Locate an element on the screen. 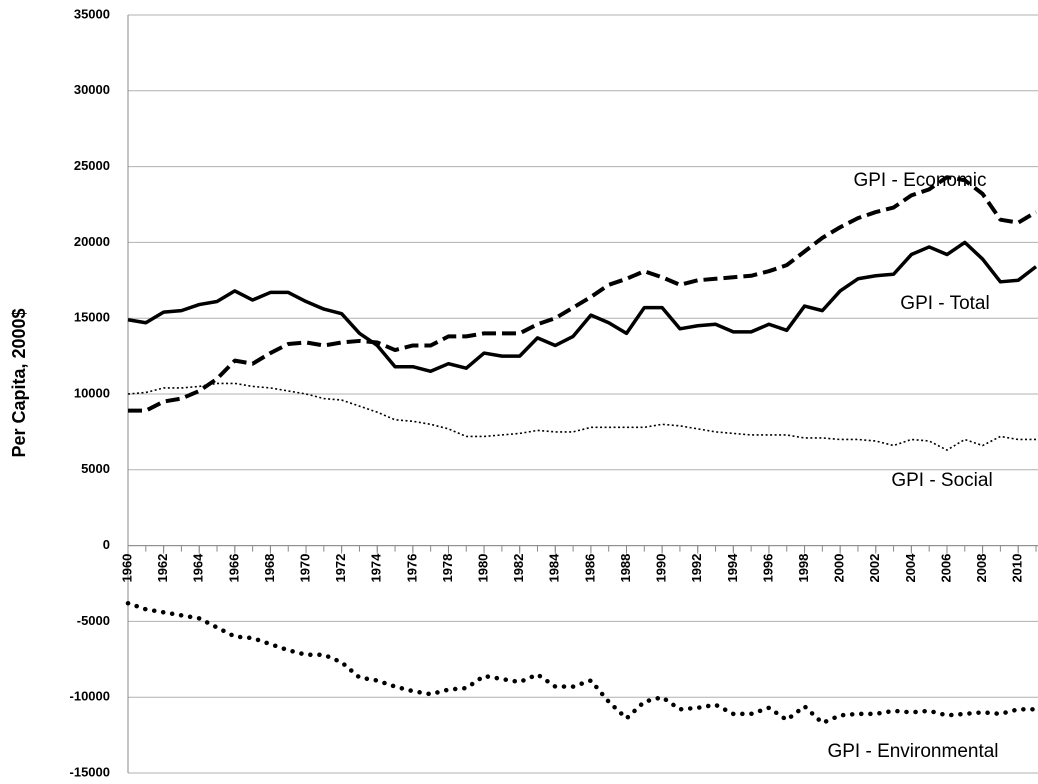  x-tick-label: 1974 is located at coordinates (376, 568).